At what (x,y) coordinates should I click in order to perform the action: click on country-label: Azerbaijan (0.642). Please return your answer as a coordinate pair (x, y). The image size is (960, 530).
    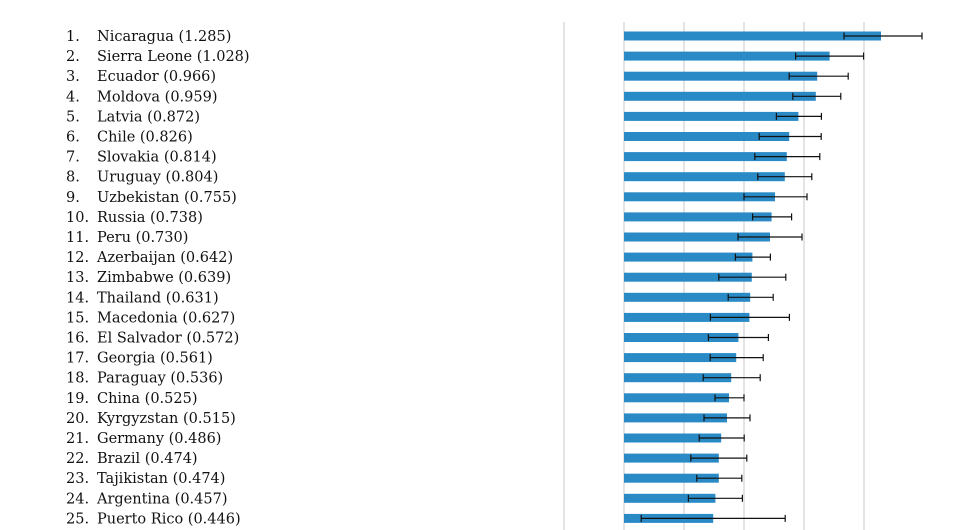
    Looking at the image, I should click on (164, 258).